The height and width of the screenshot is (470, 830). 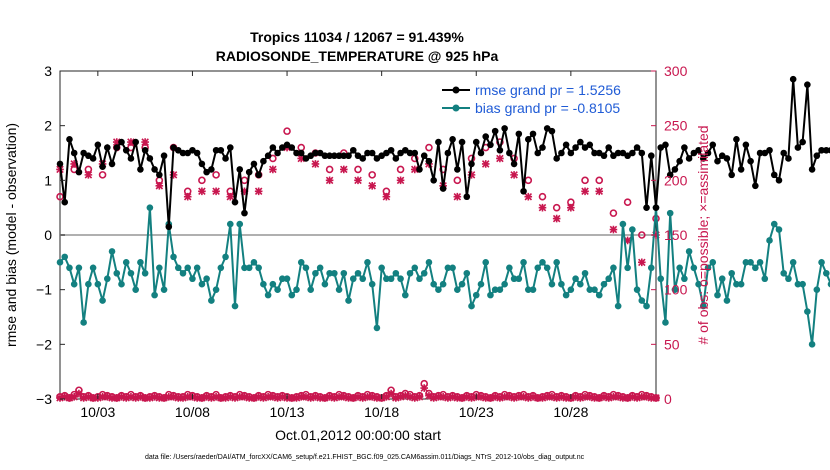 I want to click on x-tick-label: 10/08, so click(x=192, y=412).